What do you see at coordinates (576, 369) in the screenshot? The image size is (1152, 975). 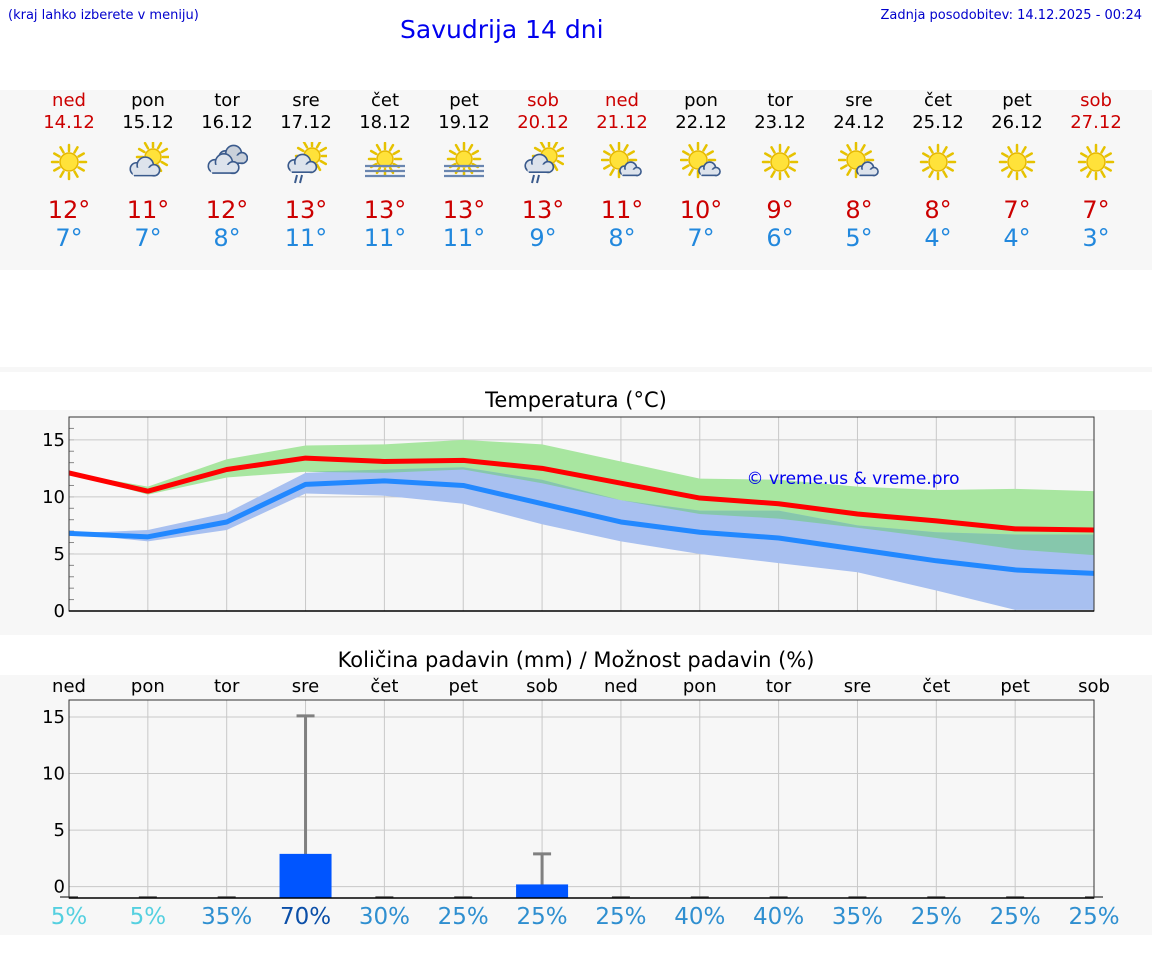 I see `divider` at bounding box center [576, 369].